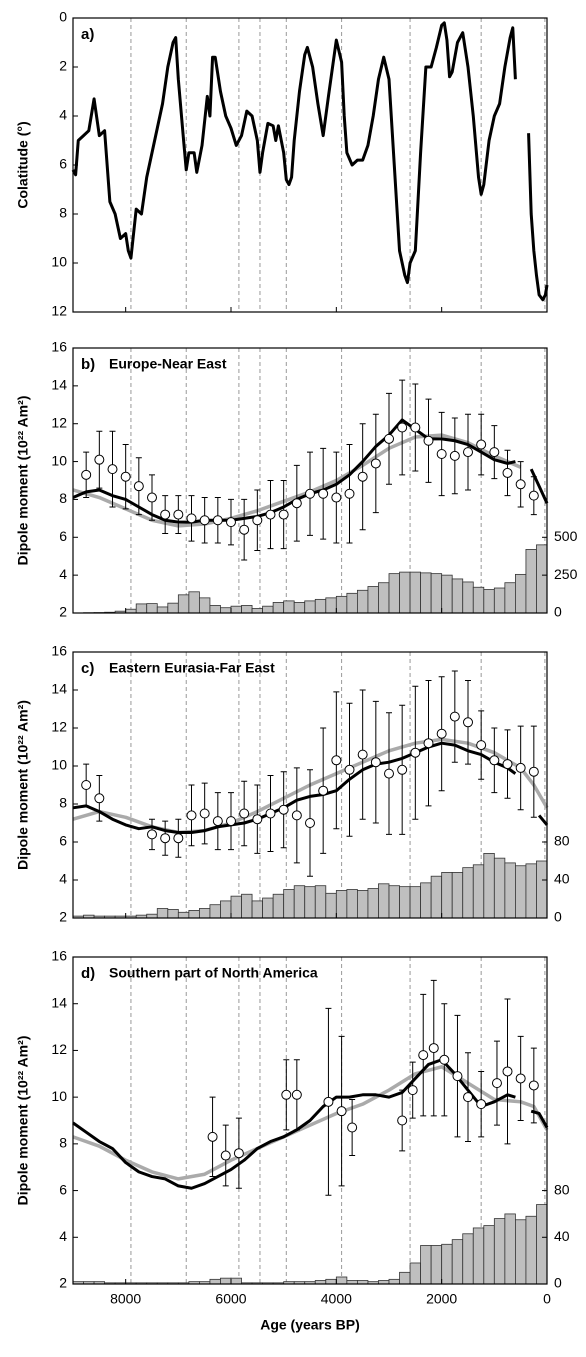  What do you see at coordinates (168, 364) in the screenshot?
I see `panel-title: Europe-Near East` at bounding box center [168, 364].